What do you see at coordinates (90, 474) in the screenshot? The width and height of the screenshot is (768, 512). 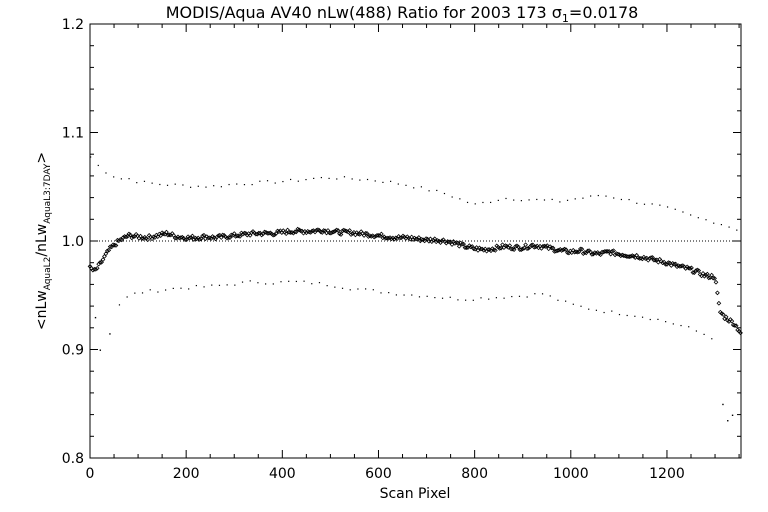 I see `x-tick-label: 0` at bounding box center [90, 474].